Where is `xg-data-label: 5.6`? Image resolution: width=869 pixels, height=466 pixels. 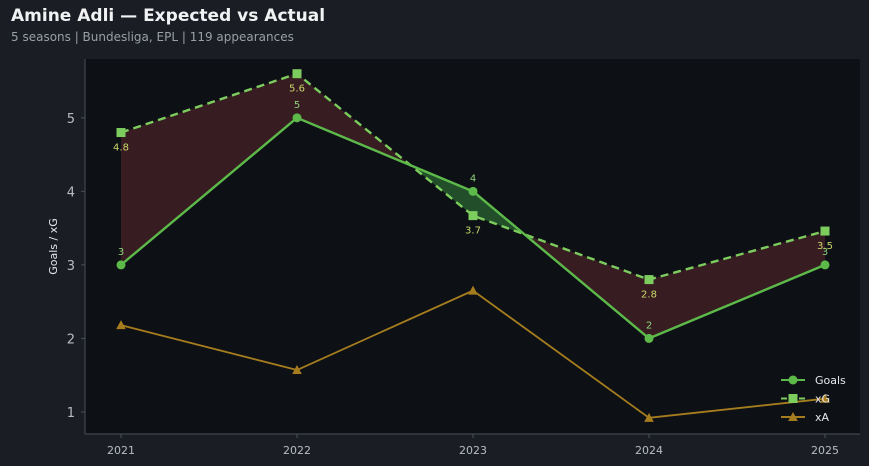 xg-data-label: 5.6 is located at coordinates (297, 89).